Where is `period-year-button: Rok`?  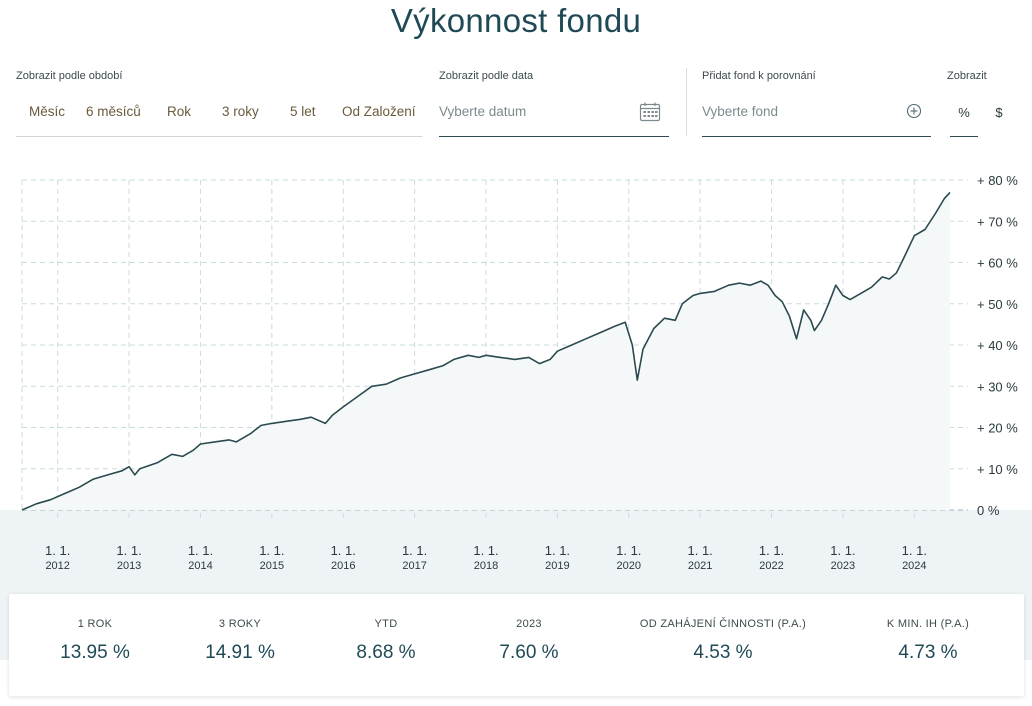
period-year-button: Rok is located at coordinates (179, 111).